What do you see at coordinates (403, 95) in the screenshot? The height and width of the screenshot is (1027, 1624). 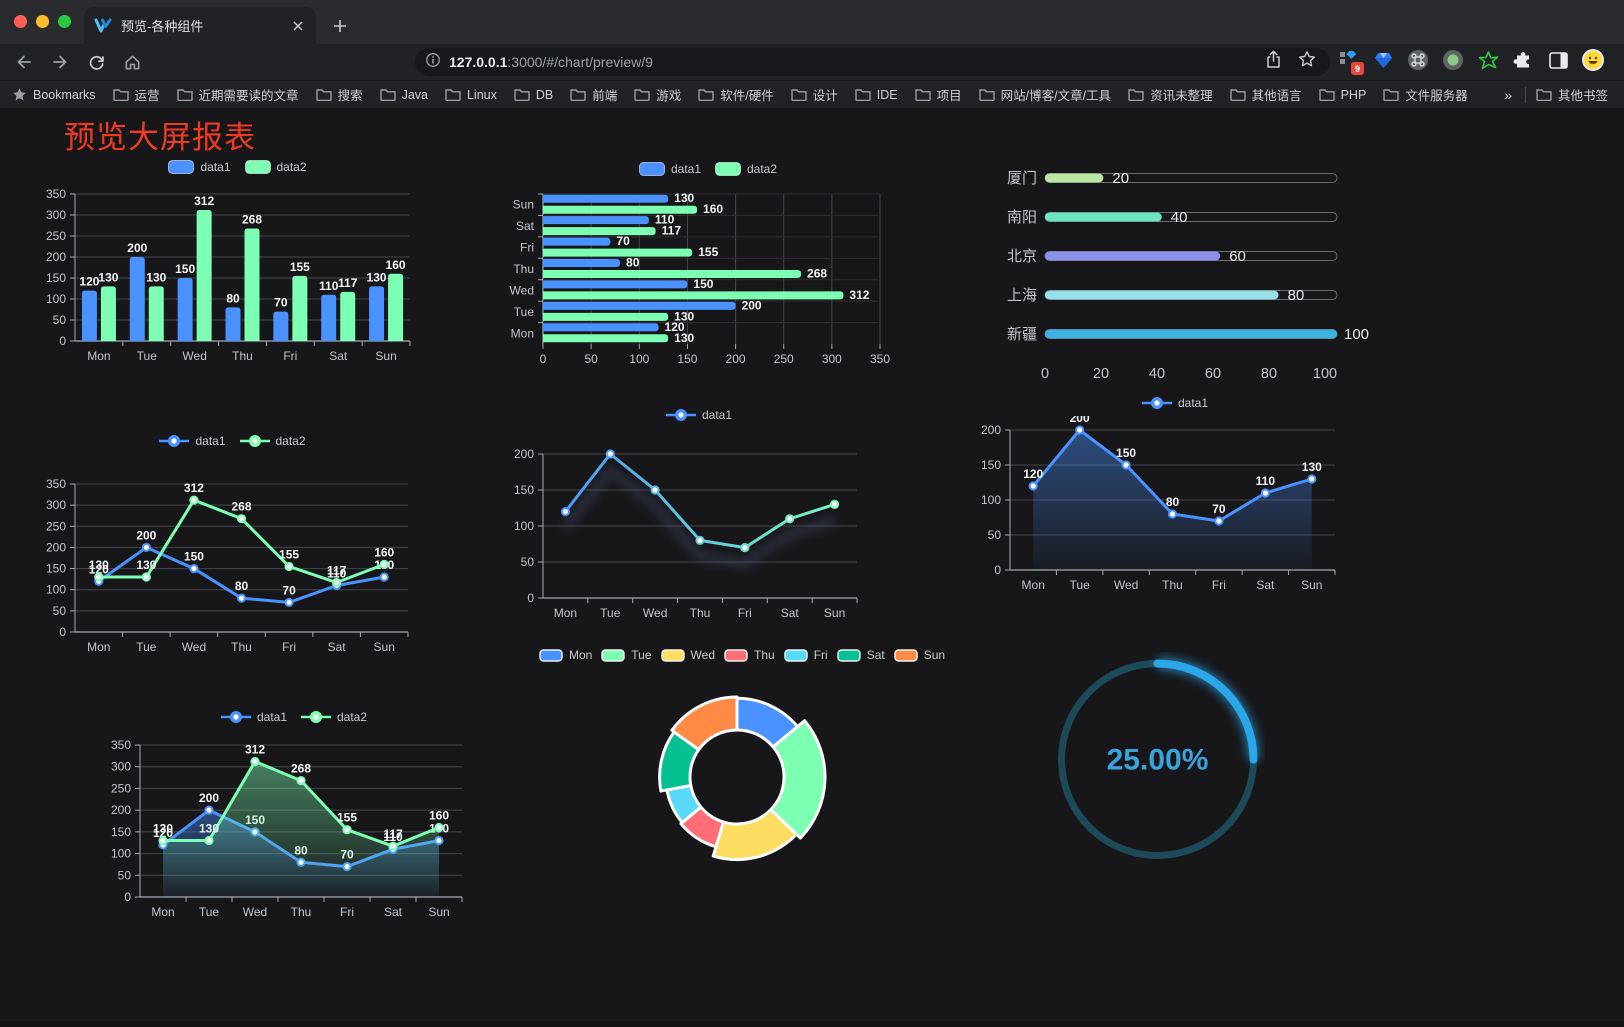 I see `bookmark-folder: Java` at bounding box center [403, 95].